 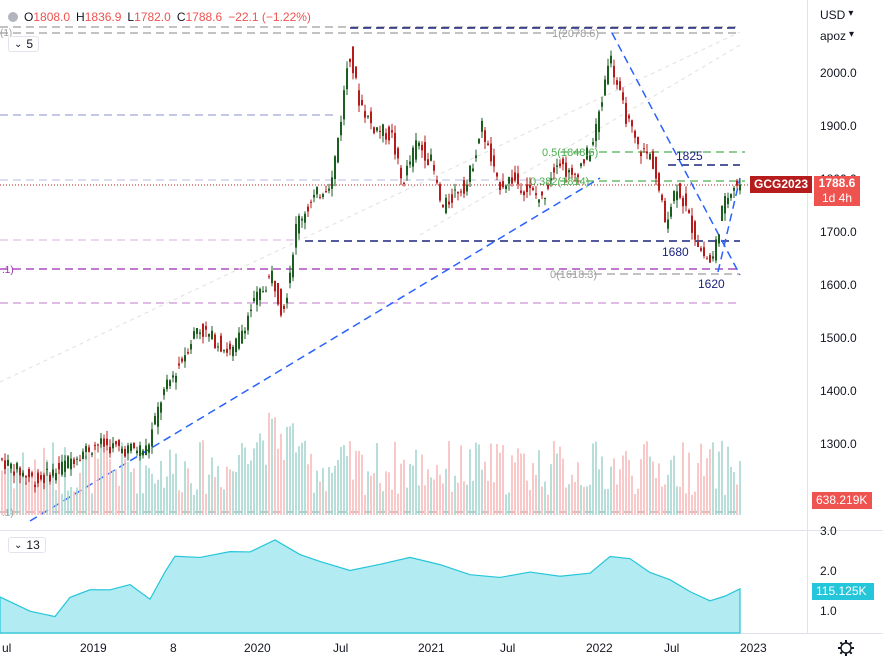 I want to click on fib-mid-label: 0.5(1848.6), so click(x=570, y=153).